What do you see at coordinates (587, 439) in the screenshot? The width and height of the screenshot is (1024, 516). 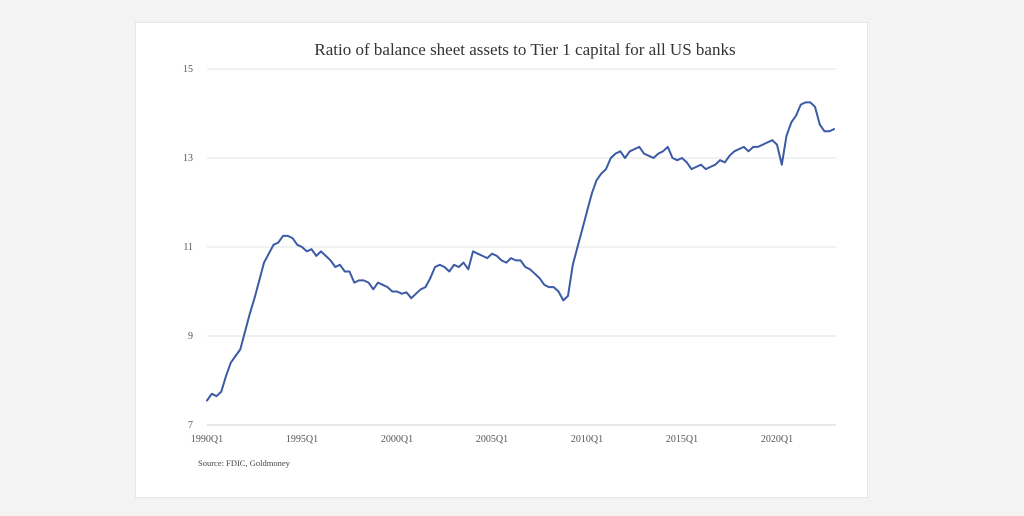 I see `x-tick-label: 2010Q1` at bounding box center [587, 439].